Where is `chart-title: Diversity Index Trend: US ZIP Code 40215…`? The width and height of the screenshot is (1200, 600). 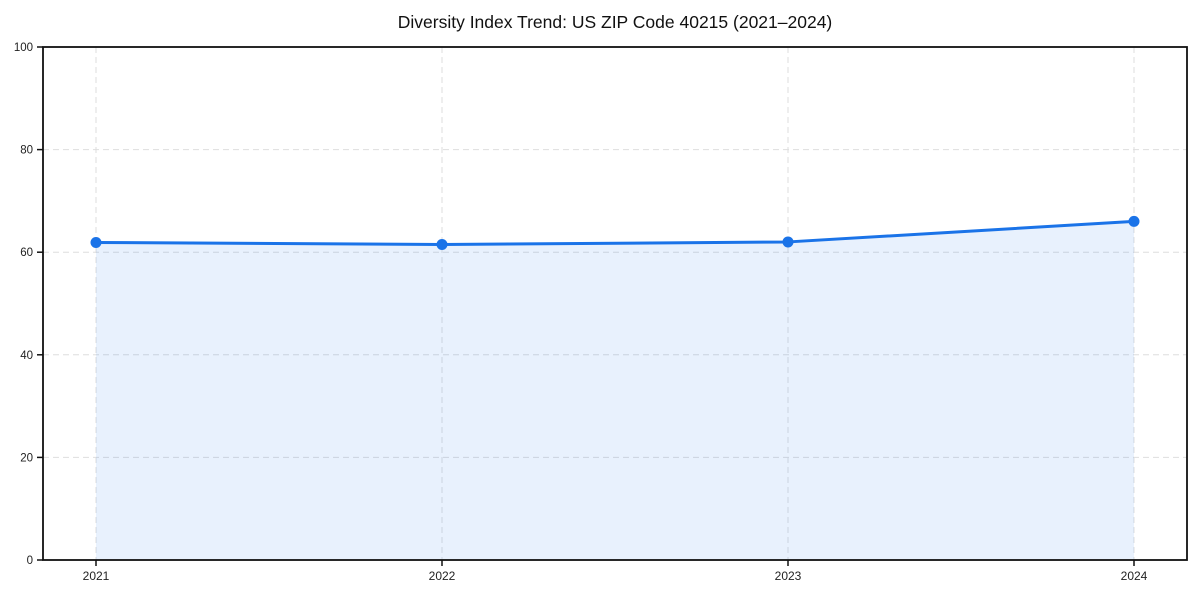 chart-title: Diversity Index Trend: US ZIP Code 40215… is located at coordinates (615, 22).